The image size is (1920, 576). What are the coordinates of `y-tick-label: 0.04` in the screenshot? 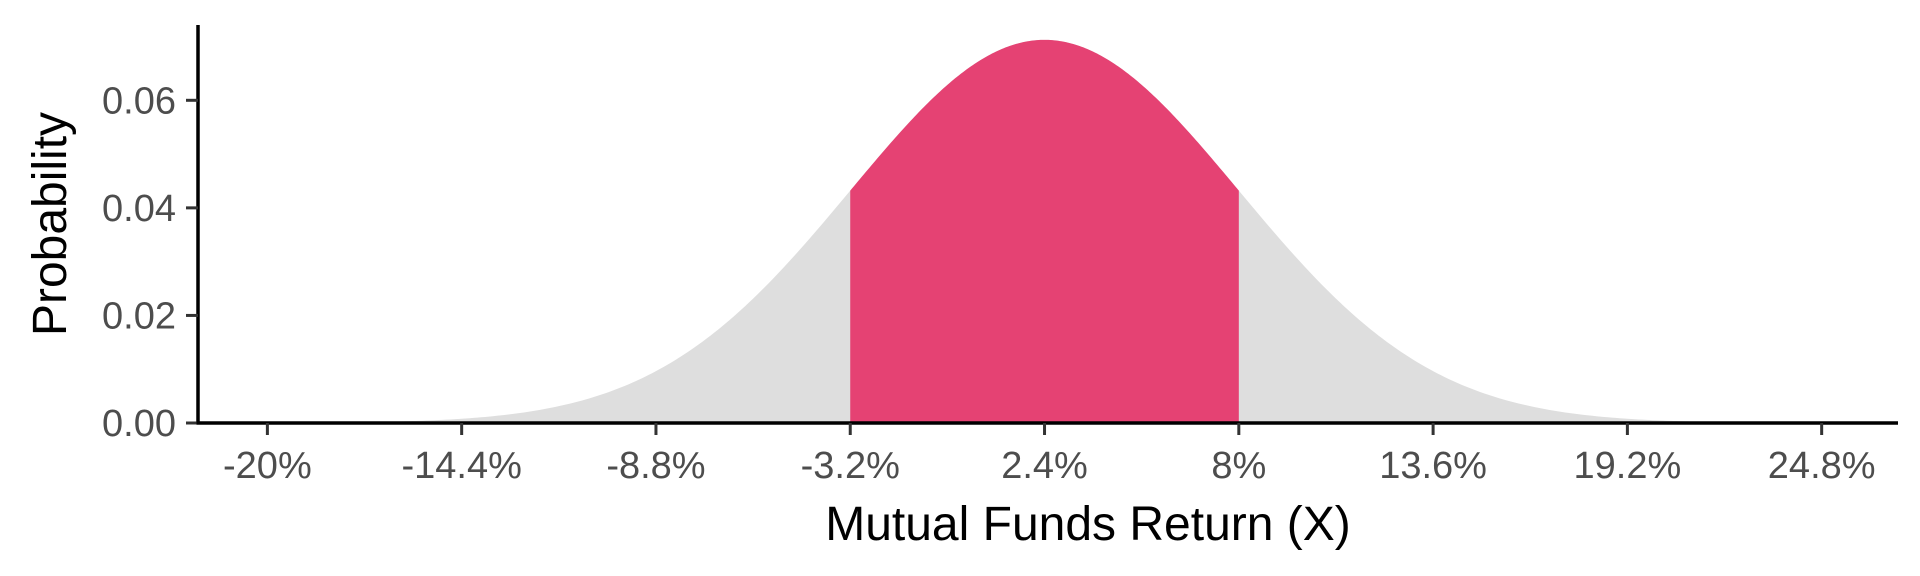 It's located at (139, 209).